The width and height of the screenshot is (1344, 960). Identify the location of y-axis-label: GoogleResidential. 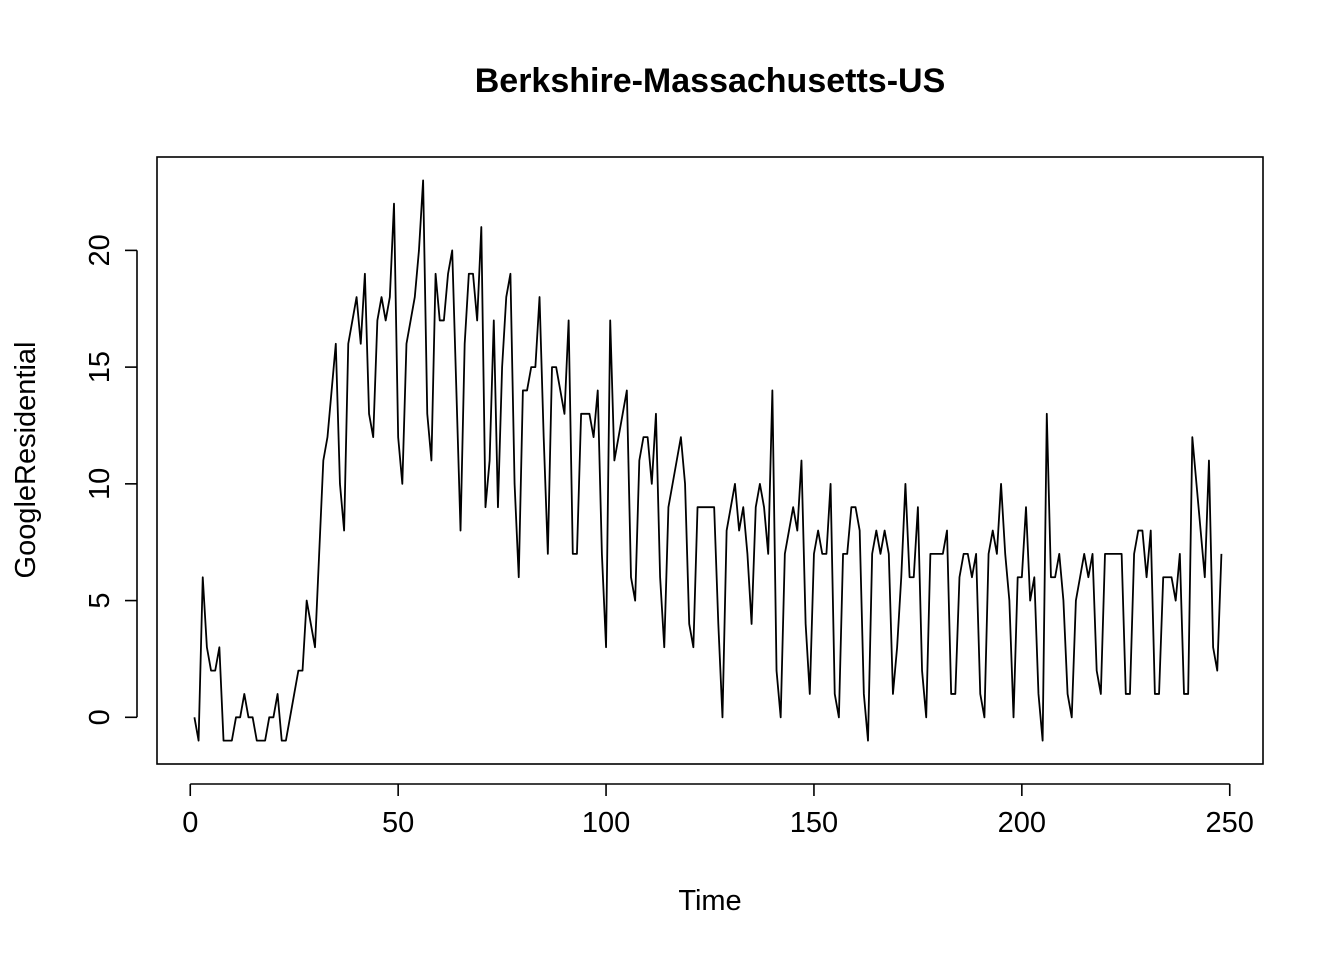
(26, 460).